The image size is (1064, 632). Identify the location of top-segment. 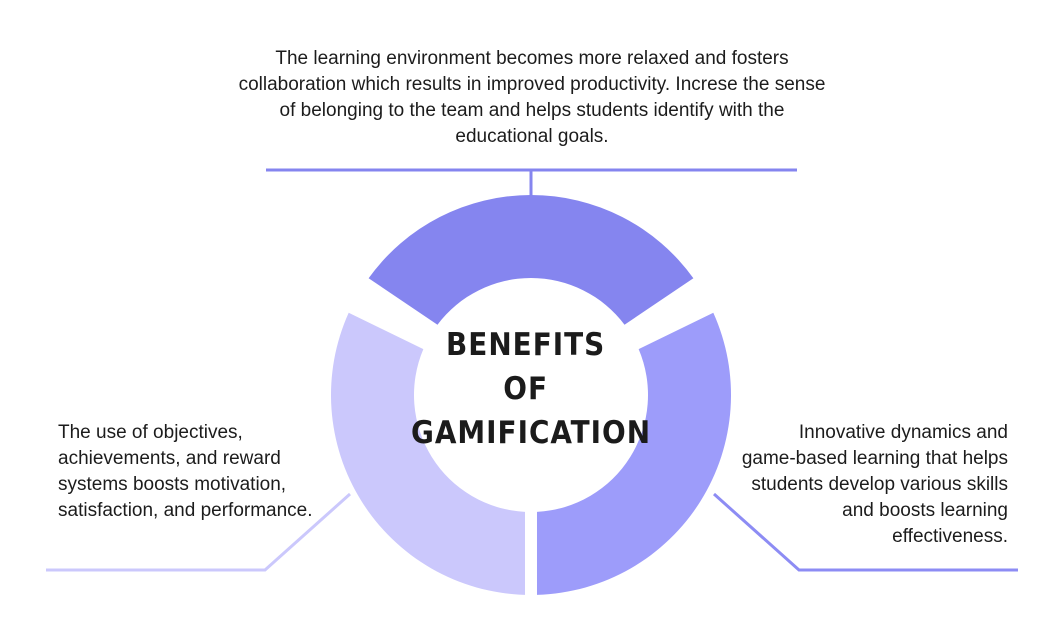
(531, 260).